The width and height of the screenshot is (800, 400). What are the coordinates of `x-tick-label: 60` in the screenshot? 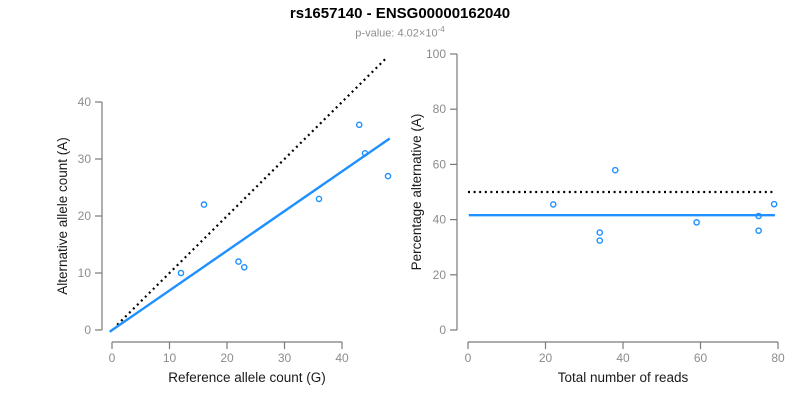 It's located at (701, 358).